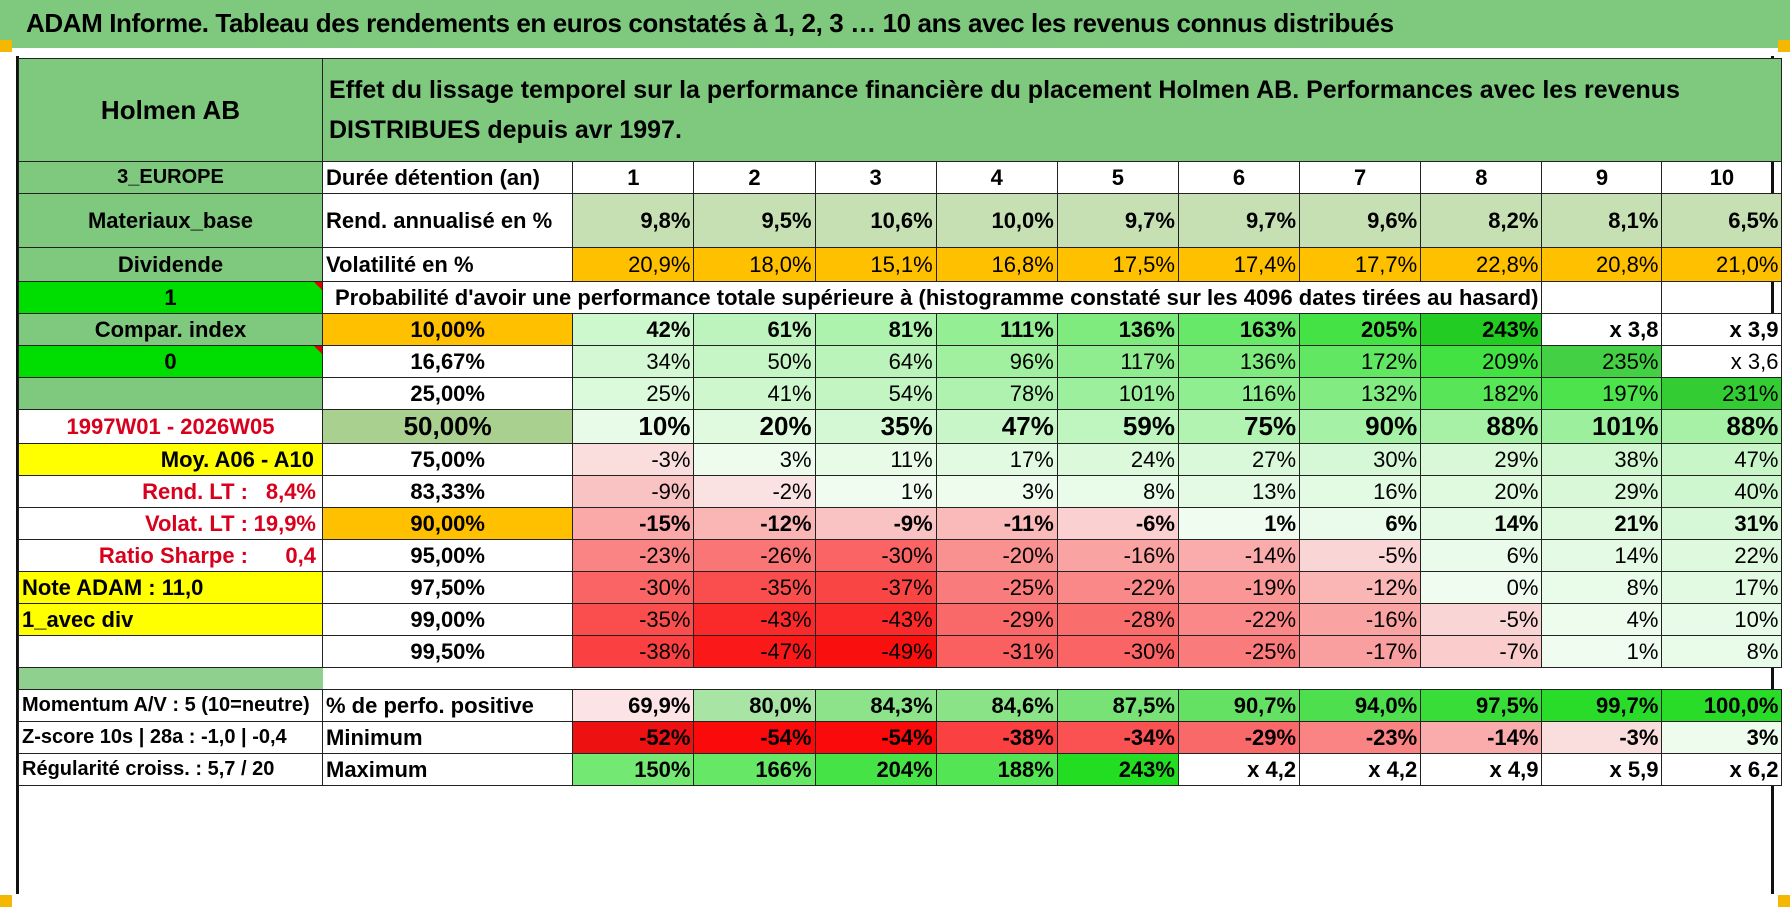 This screenshot has width=1790, height=907. What do you see at coordinates (1481, 264) in the screenshot?
I see `volatility-value: 22,8%` at bounding box center [1481, 264].